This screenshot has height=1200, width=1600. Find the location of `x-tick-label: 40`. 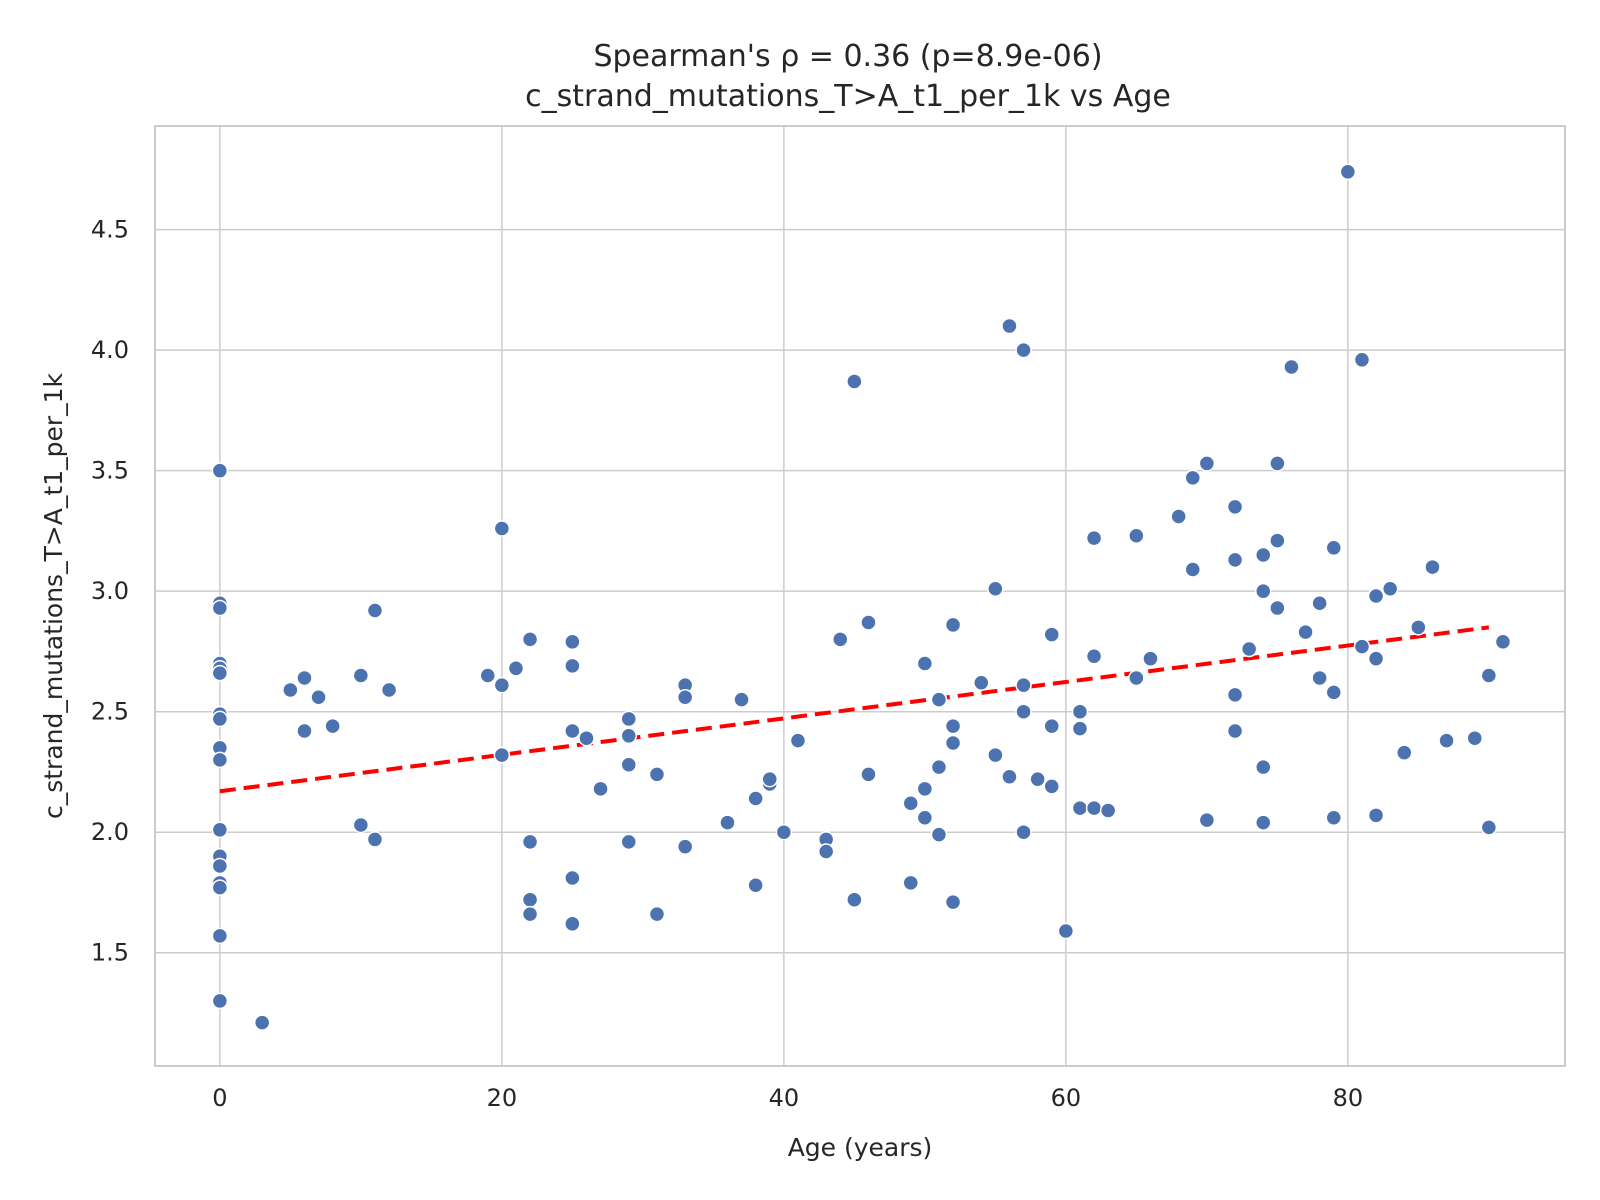

x-tick-label: 40 is located at coordinates (784, 1098).